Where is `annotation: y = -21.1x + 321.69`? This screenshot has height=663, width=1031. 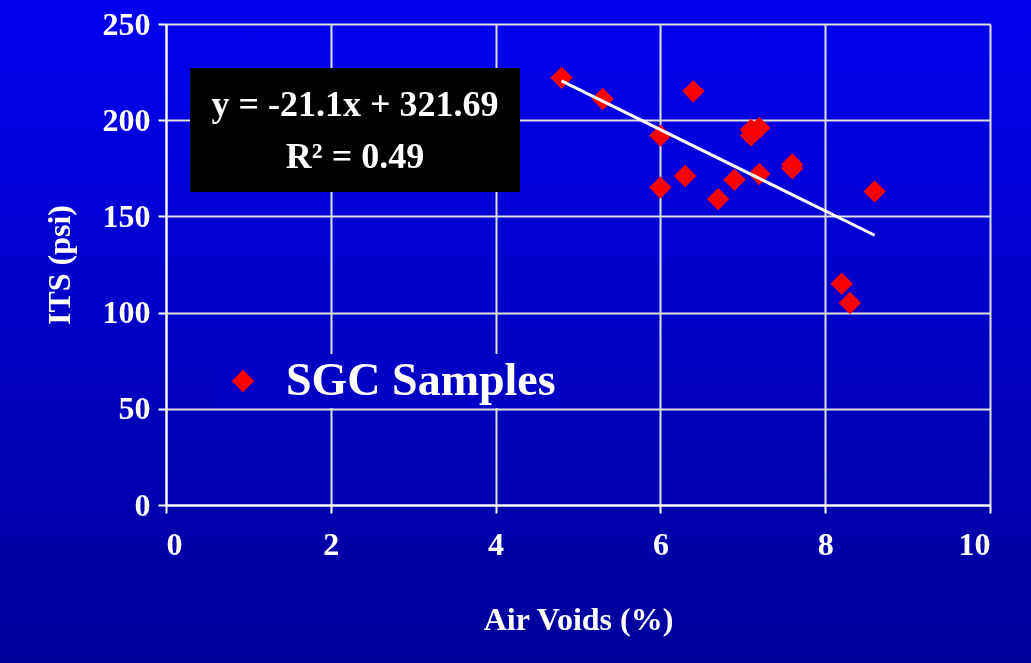 annotation: y = -21.1x + 321.69 is located at coordinates (355, 104).